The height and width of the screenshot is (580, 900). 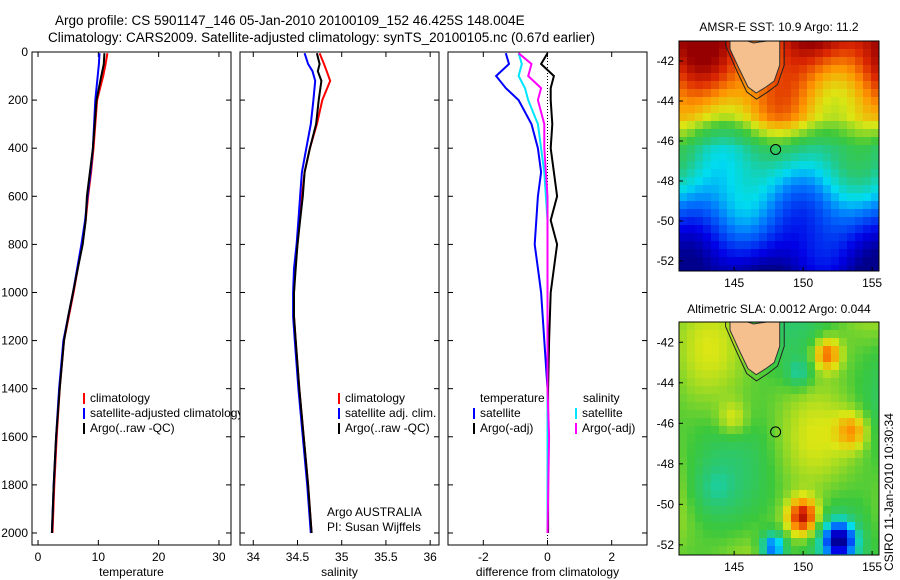 What do you see at coordinates (500, 413) in the screenshot?
I see `legend-entry-label: satellite` at bounding box center [500, 413].